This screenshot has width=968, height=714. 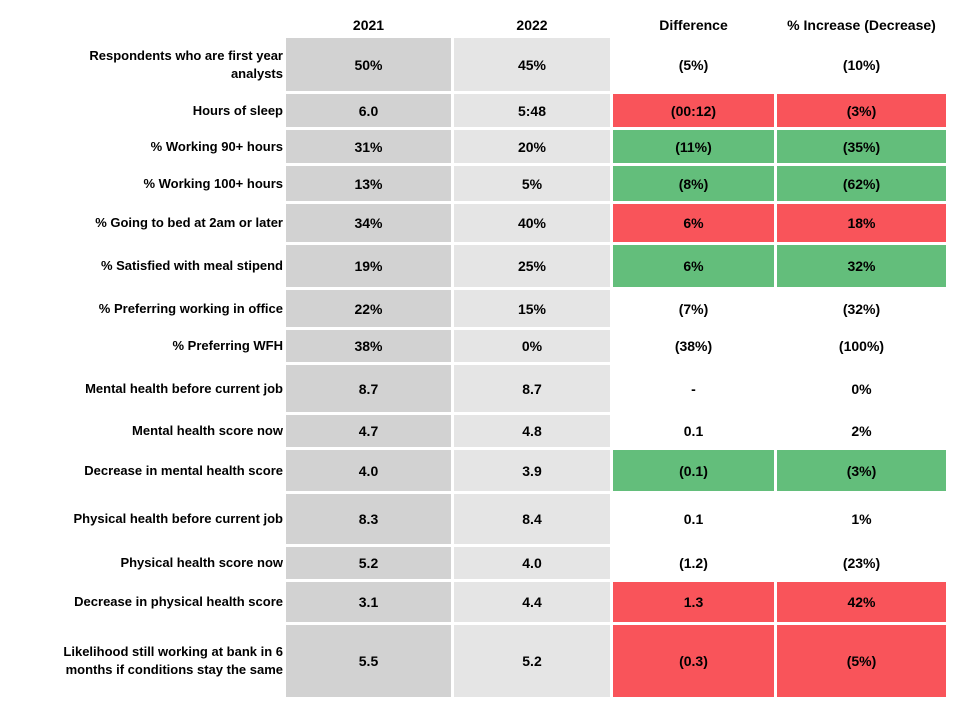 What do you see at coordinates (190, 308) in the screenshot?
I see `row-label: % Preferring working in office` at bounding box center [190, 308].